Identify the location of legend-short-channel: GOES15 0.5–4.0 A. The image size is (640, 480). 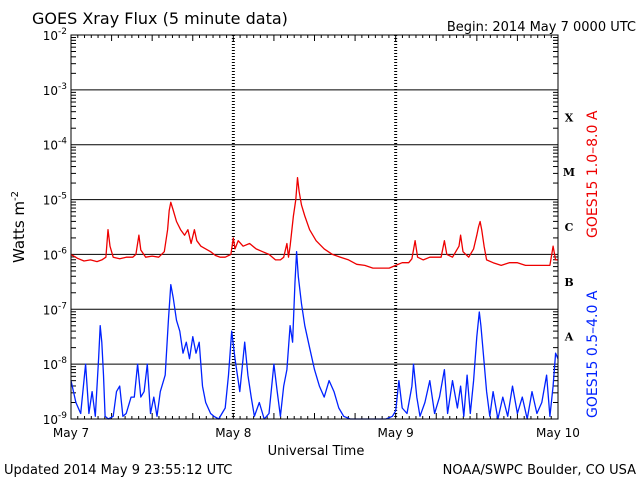
(593, 354).